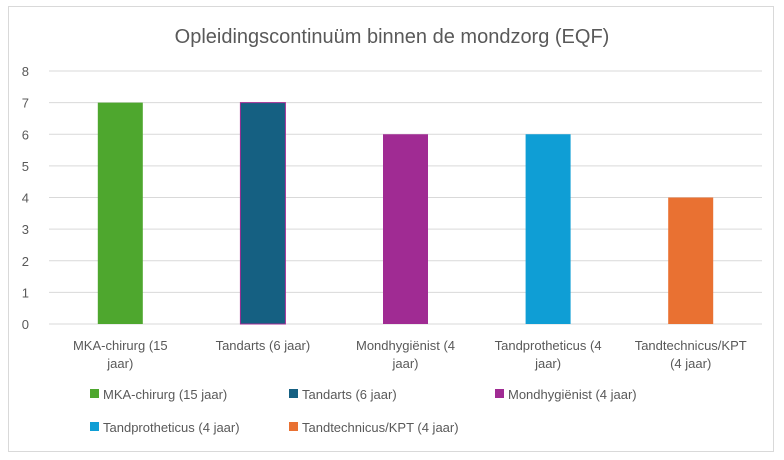  I want to click on y-tick-label: 7, so click(25, 103).